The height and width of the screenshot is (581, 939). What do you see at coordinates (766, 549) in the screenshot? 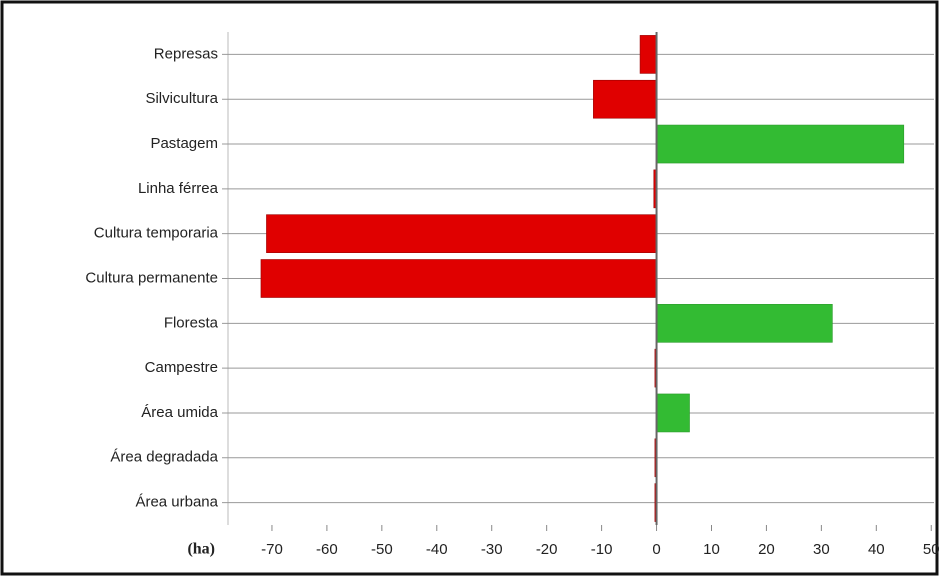
I see `x-tick-label: 20` at bounding box center [766, 549].